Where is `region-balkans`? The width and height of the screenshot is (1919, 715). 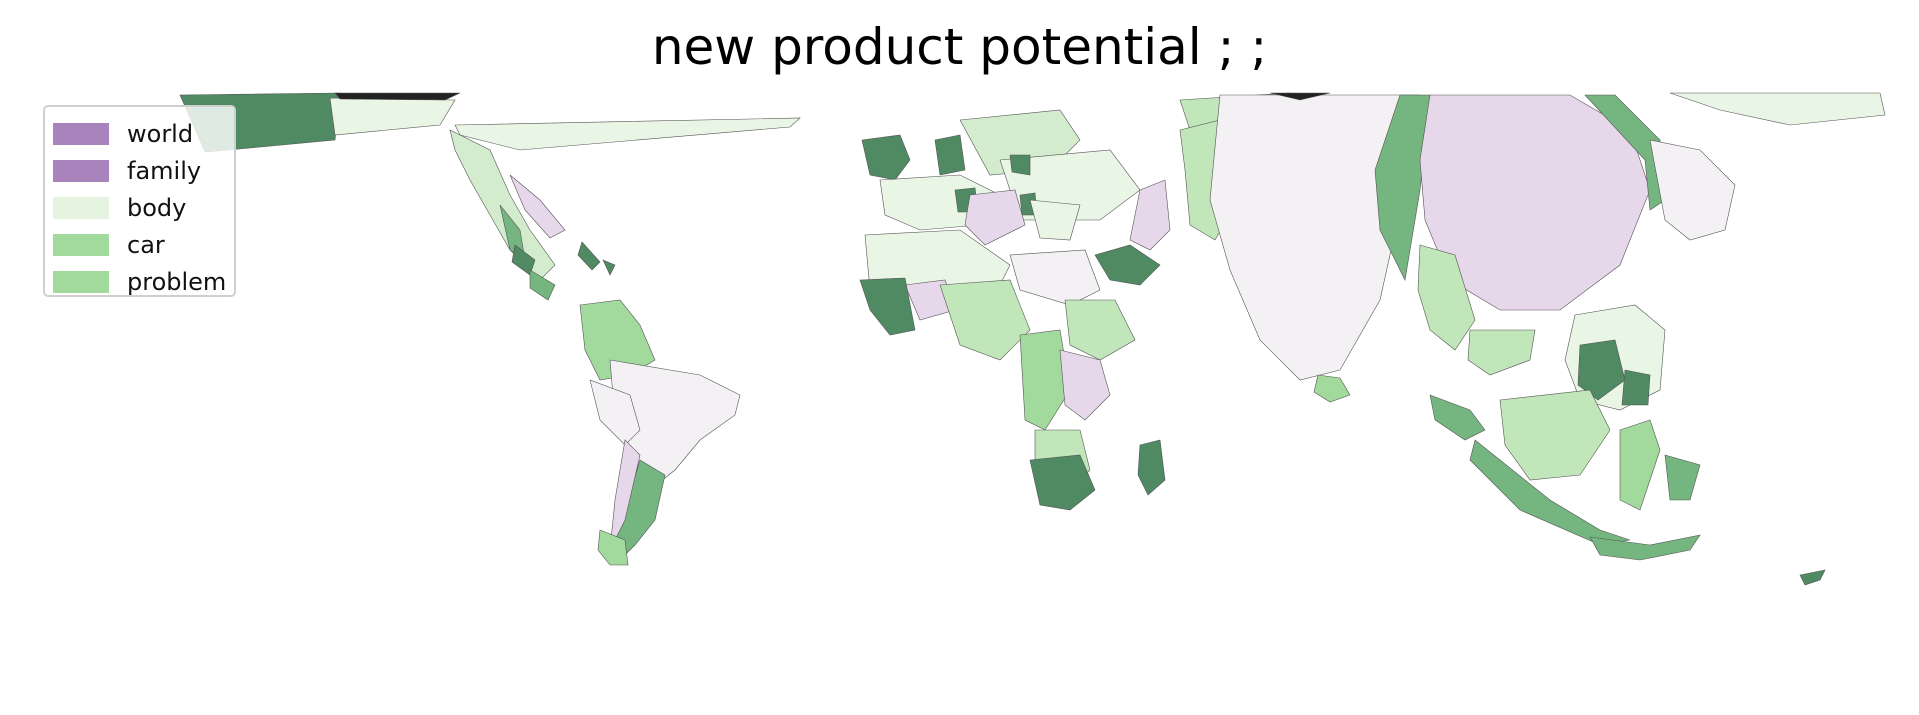
region-balkans is located at coordinates (1055, 220).